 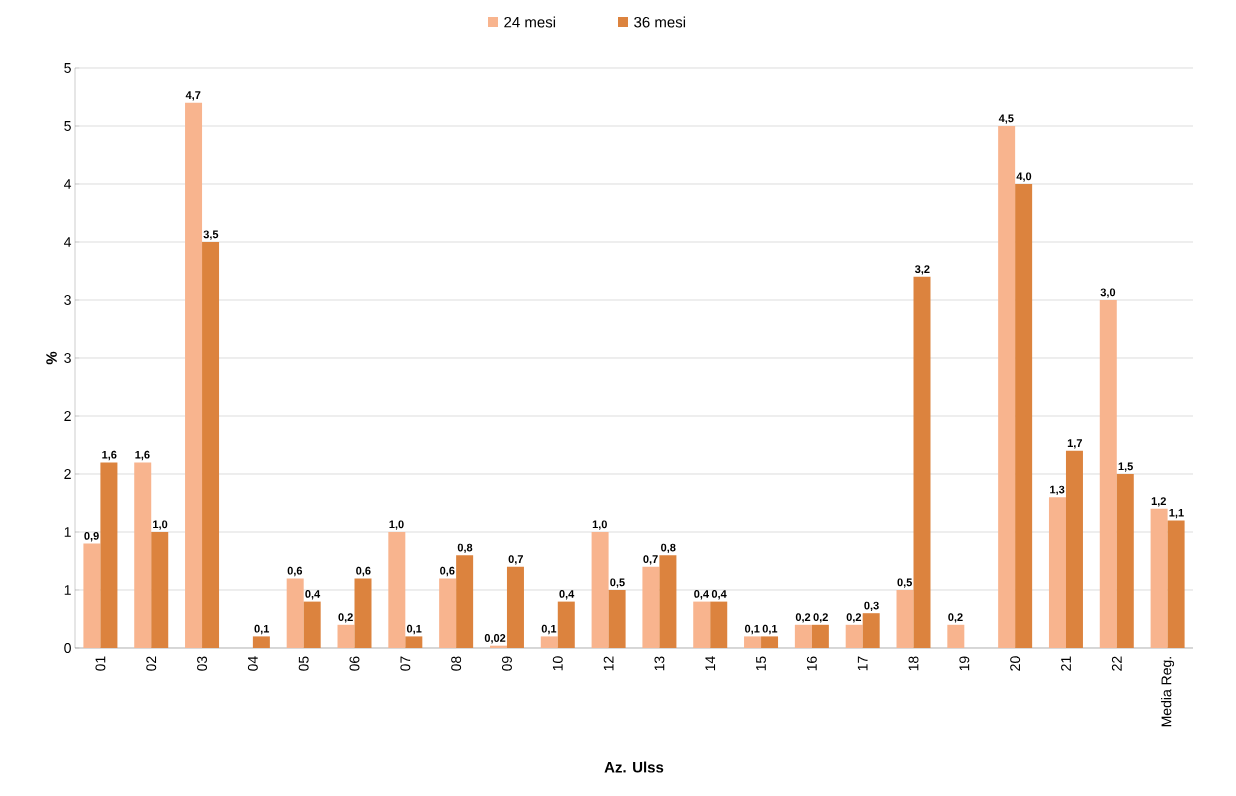 I want to click on x-tick-label: 10, so click(x=557, y=663).